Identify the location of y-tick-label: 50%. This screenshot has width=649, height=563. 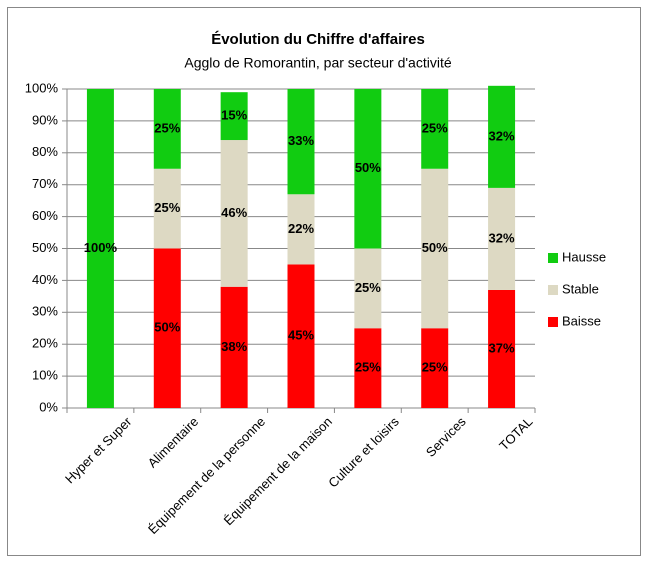
(45, 247).